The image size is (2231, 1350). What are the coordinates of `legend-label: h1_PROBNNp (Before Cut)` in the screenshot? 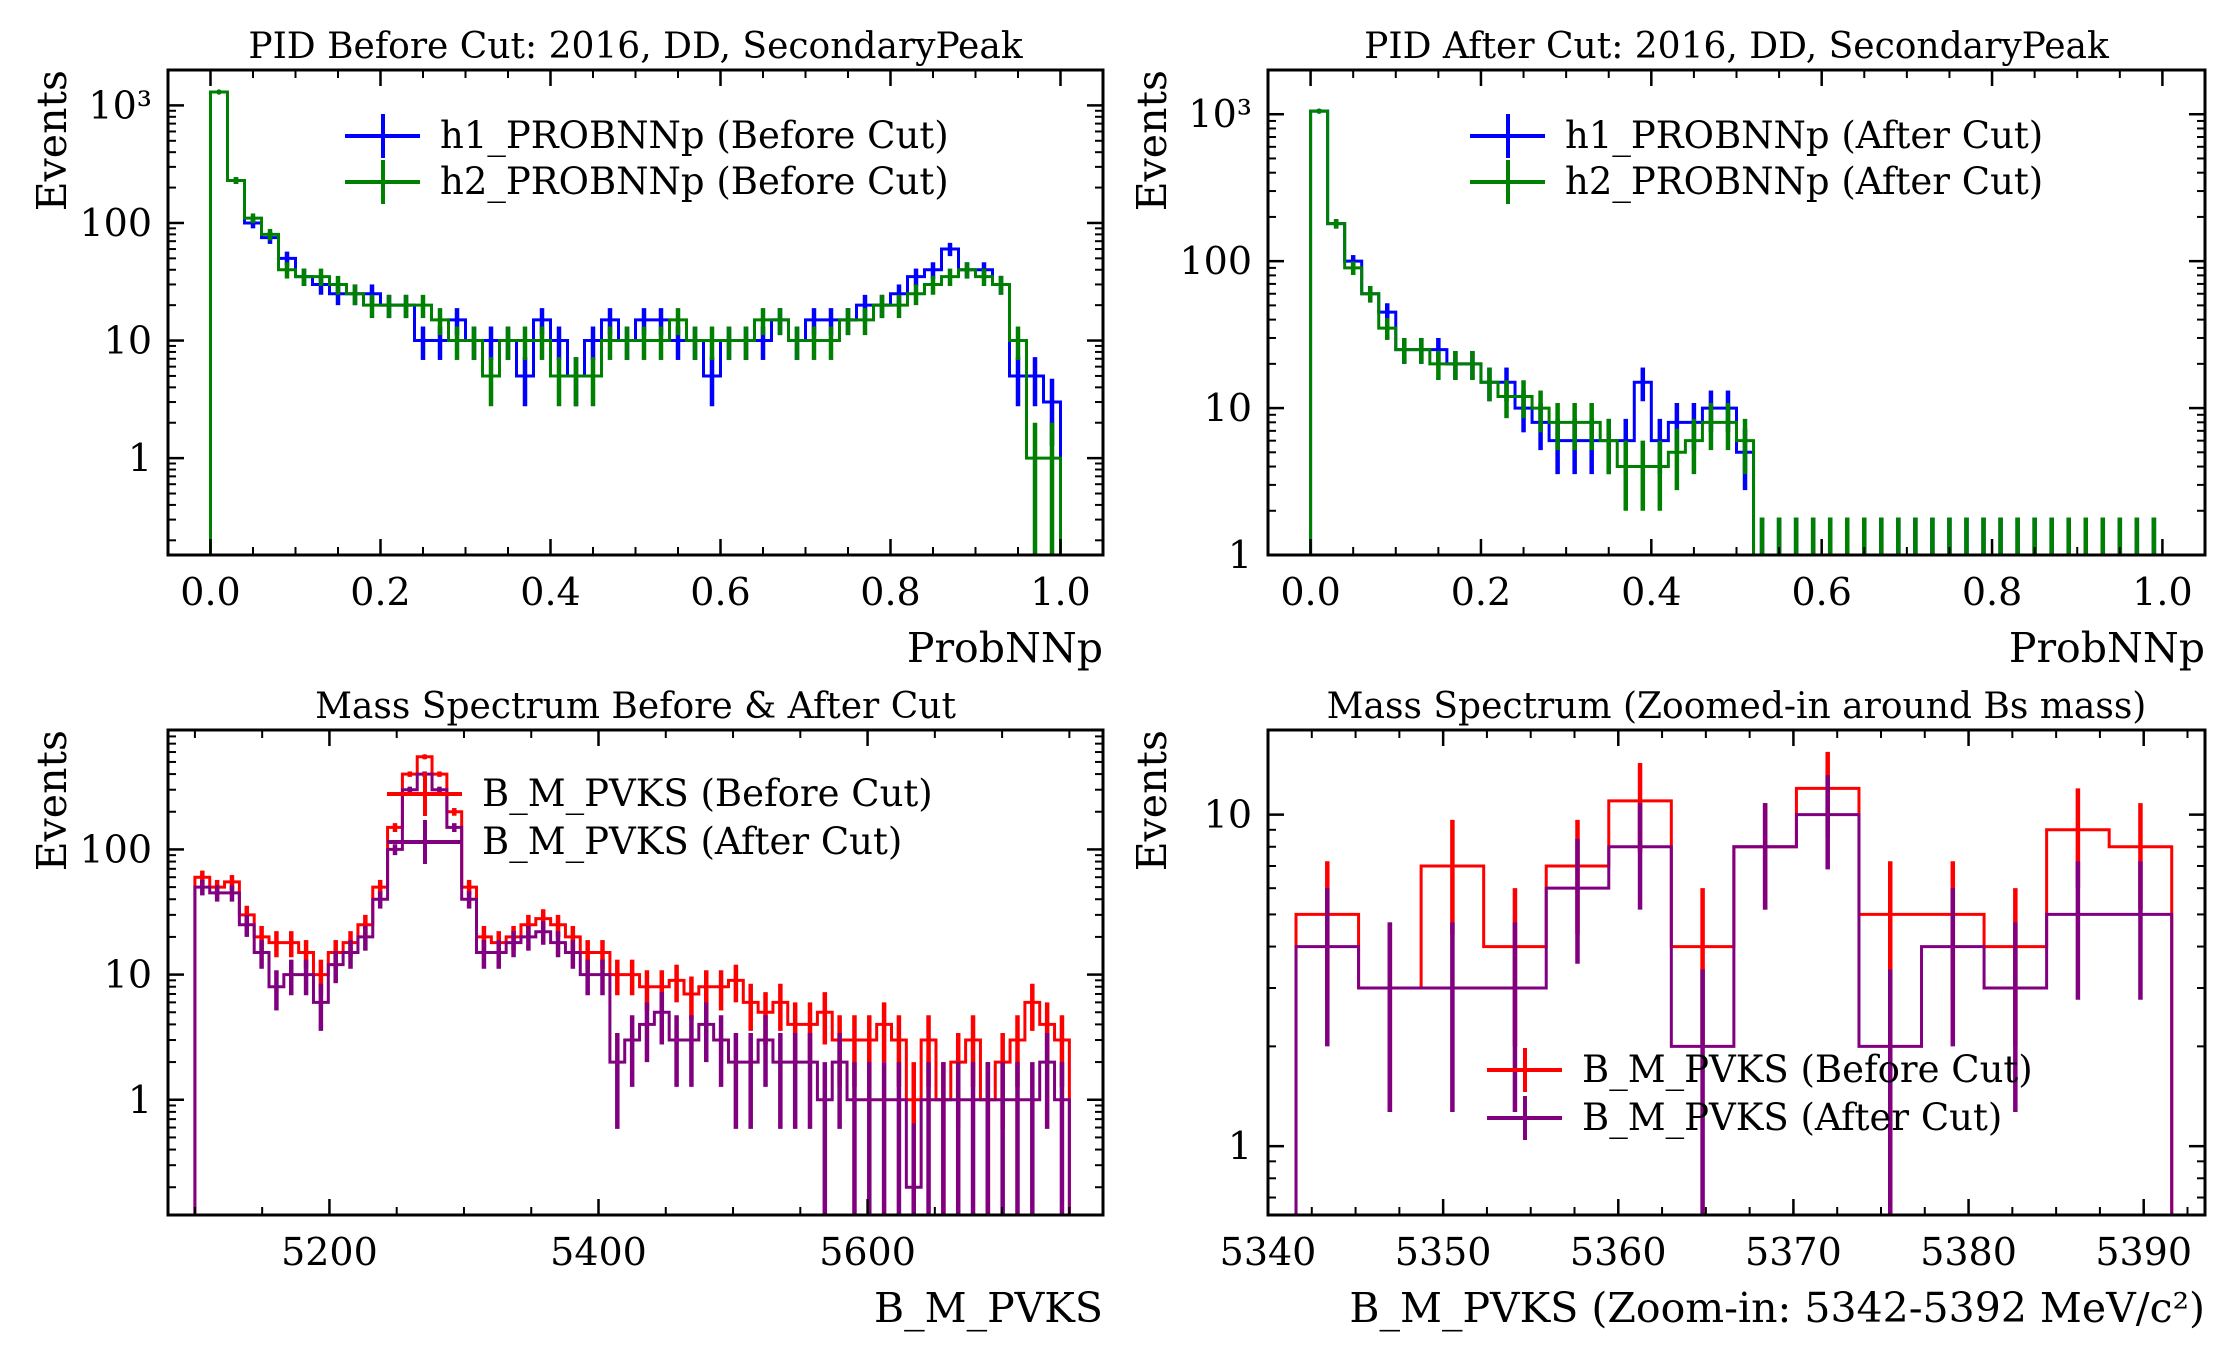 It's located at (694, 136).